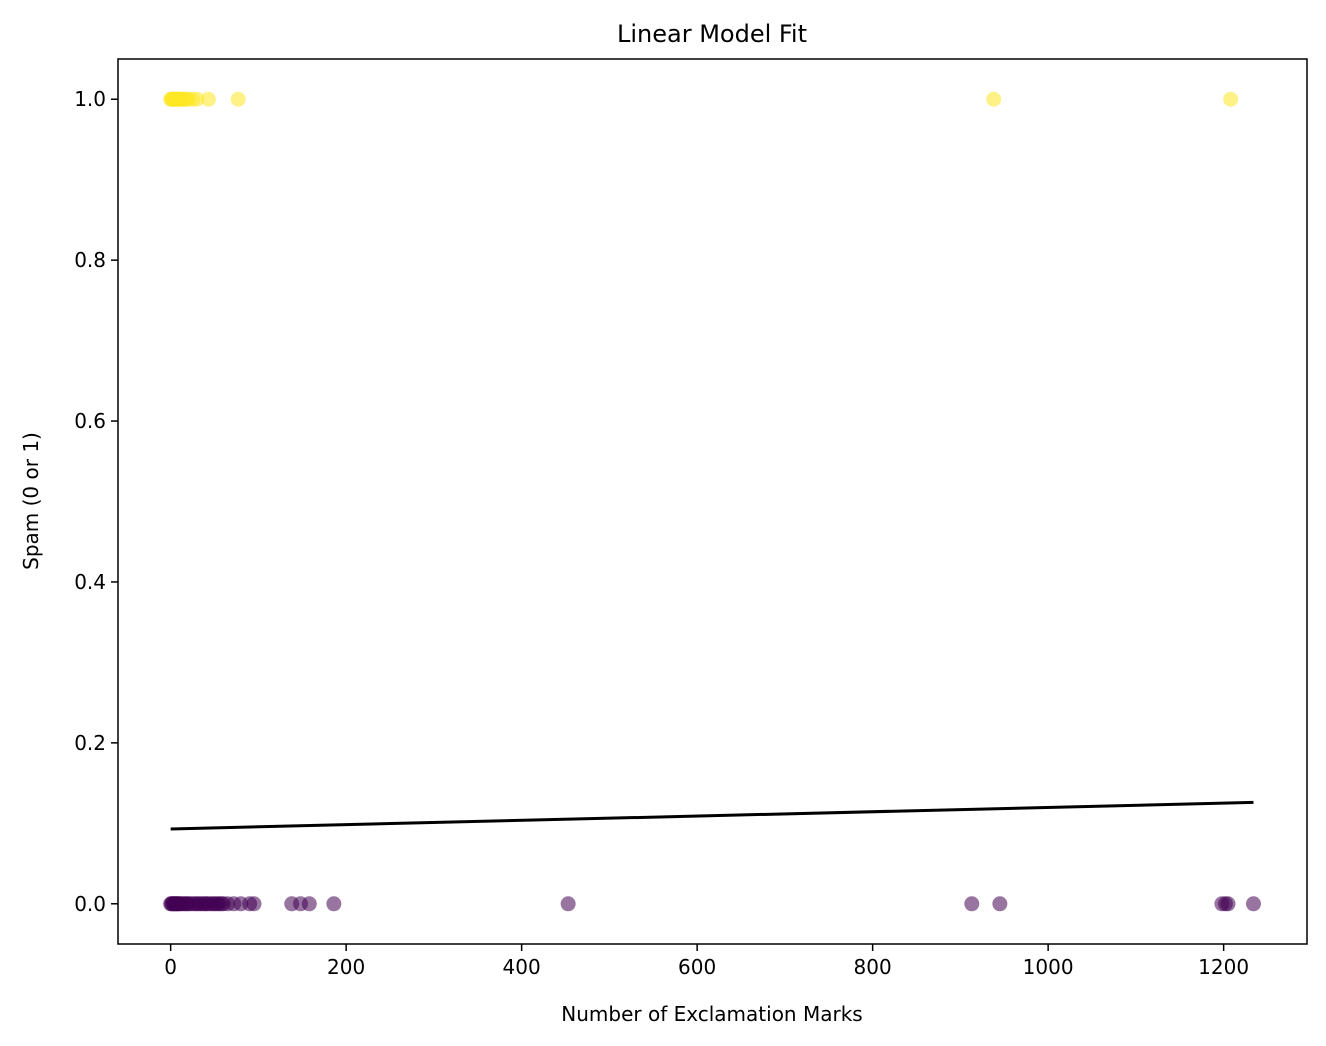  What do you see at coordinates (90, 260) in the screenshot?
I see `y-tick-label: 0.8` at bounding box center [90, 260].